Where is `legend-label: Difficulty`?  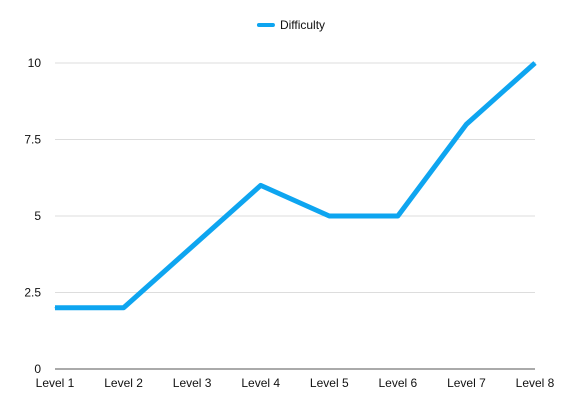 legend-label: Difficulty is located at coordinates (302, 25).